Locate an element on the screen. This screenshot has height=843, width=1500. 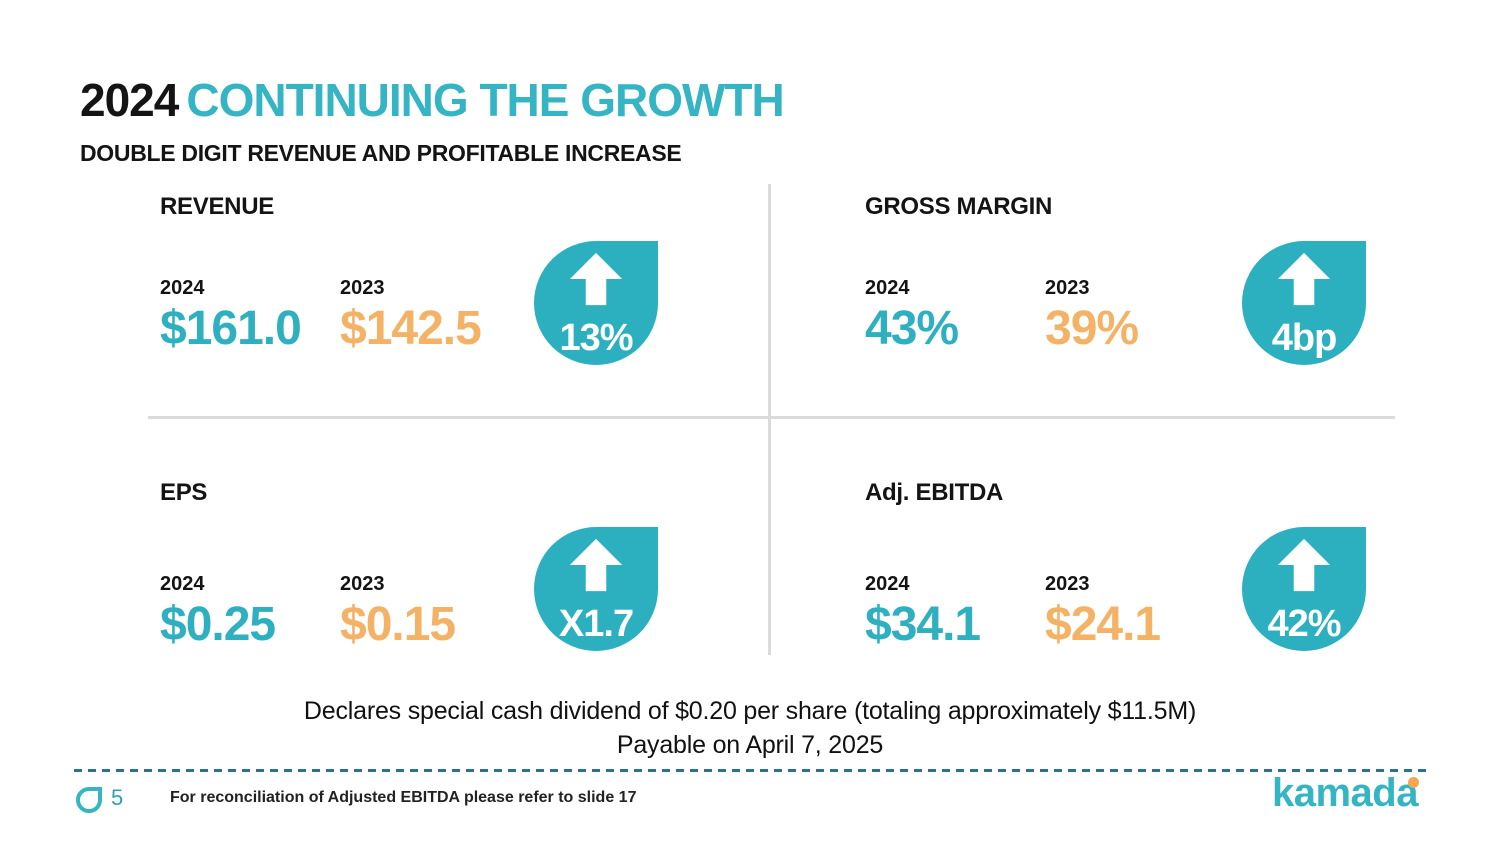
metric-values: 2024 $161.0 2023 $142.5 is located at coordinates (340, 316).